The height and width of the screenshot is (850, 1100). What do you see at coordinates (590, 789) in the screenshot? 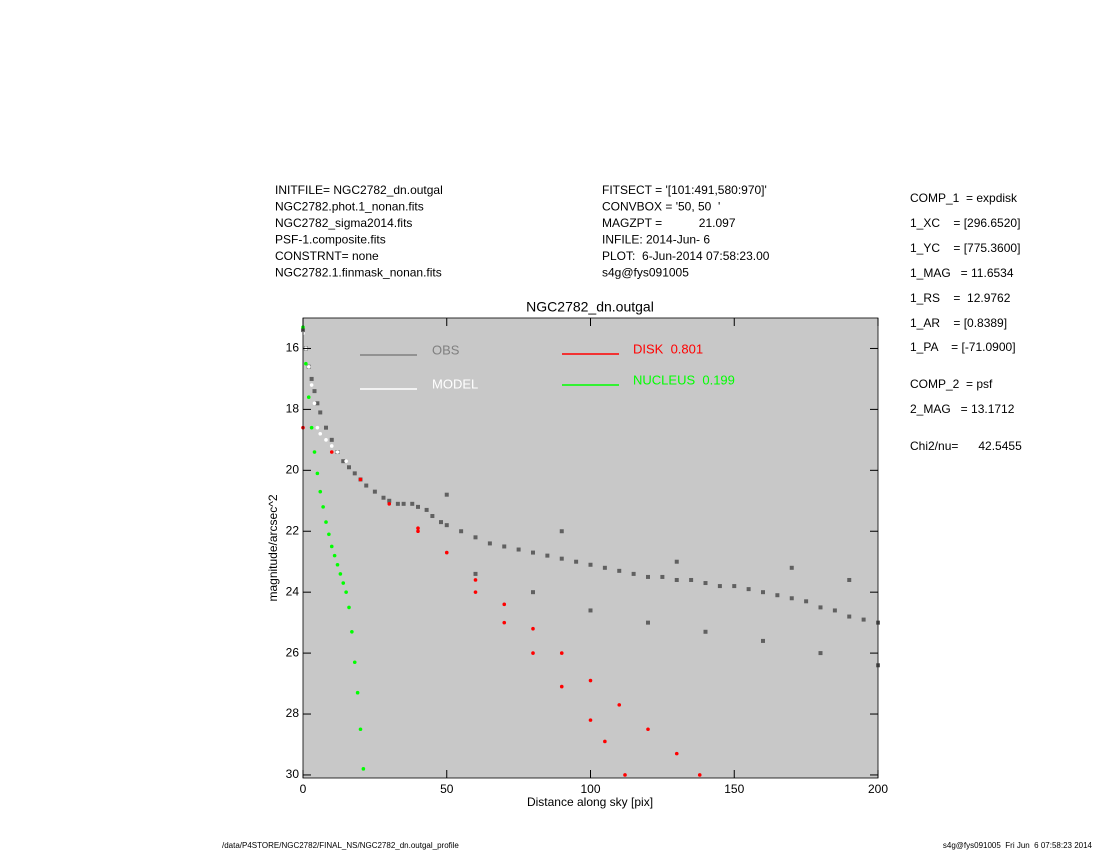
I see `x-tick-label: 100` at bounding box center [590, 789].